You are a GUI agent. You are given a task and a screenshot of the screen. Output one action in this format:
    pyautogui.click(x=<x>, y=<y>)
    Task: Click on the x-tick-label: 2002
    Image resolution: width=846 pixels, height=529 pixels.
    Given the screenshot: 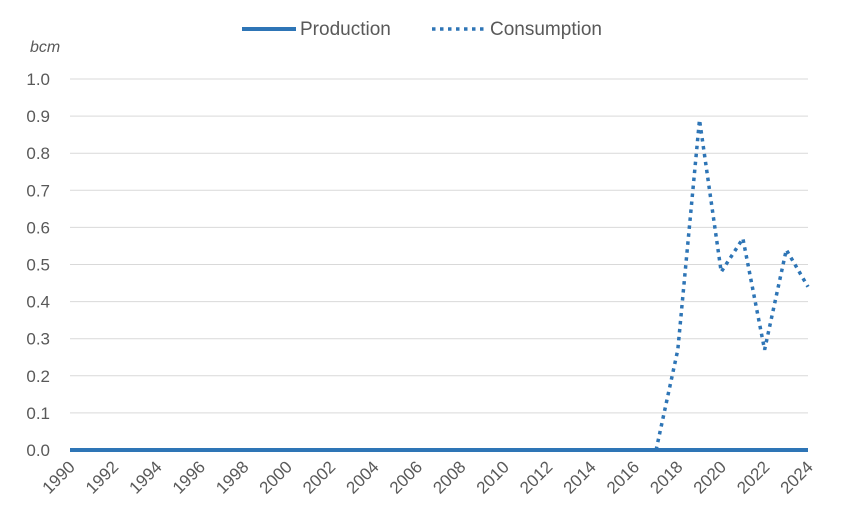 What is the action you would take?
    pyautogui.click(x=319, y=477)
    